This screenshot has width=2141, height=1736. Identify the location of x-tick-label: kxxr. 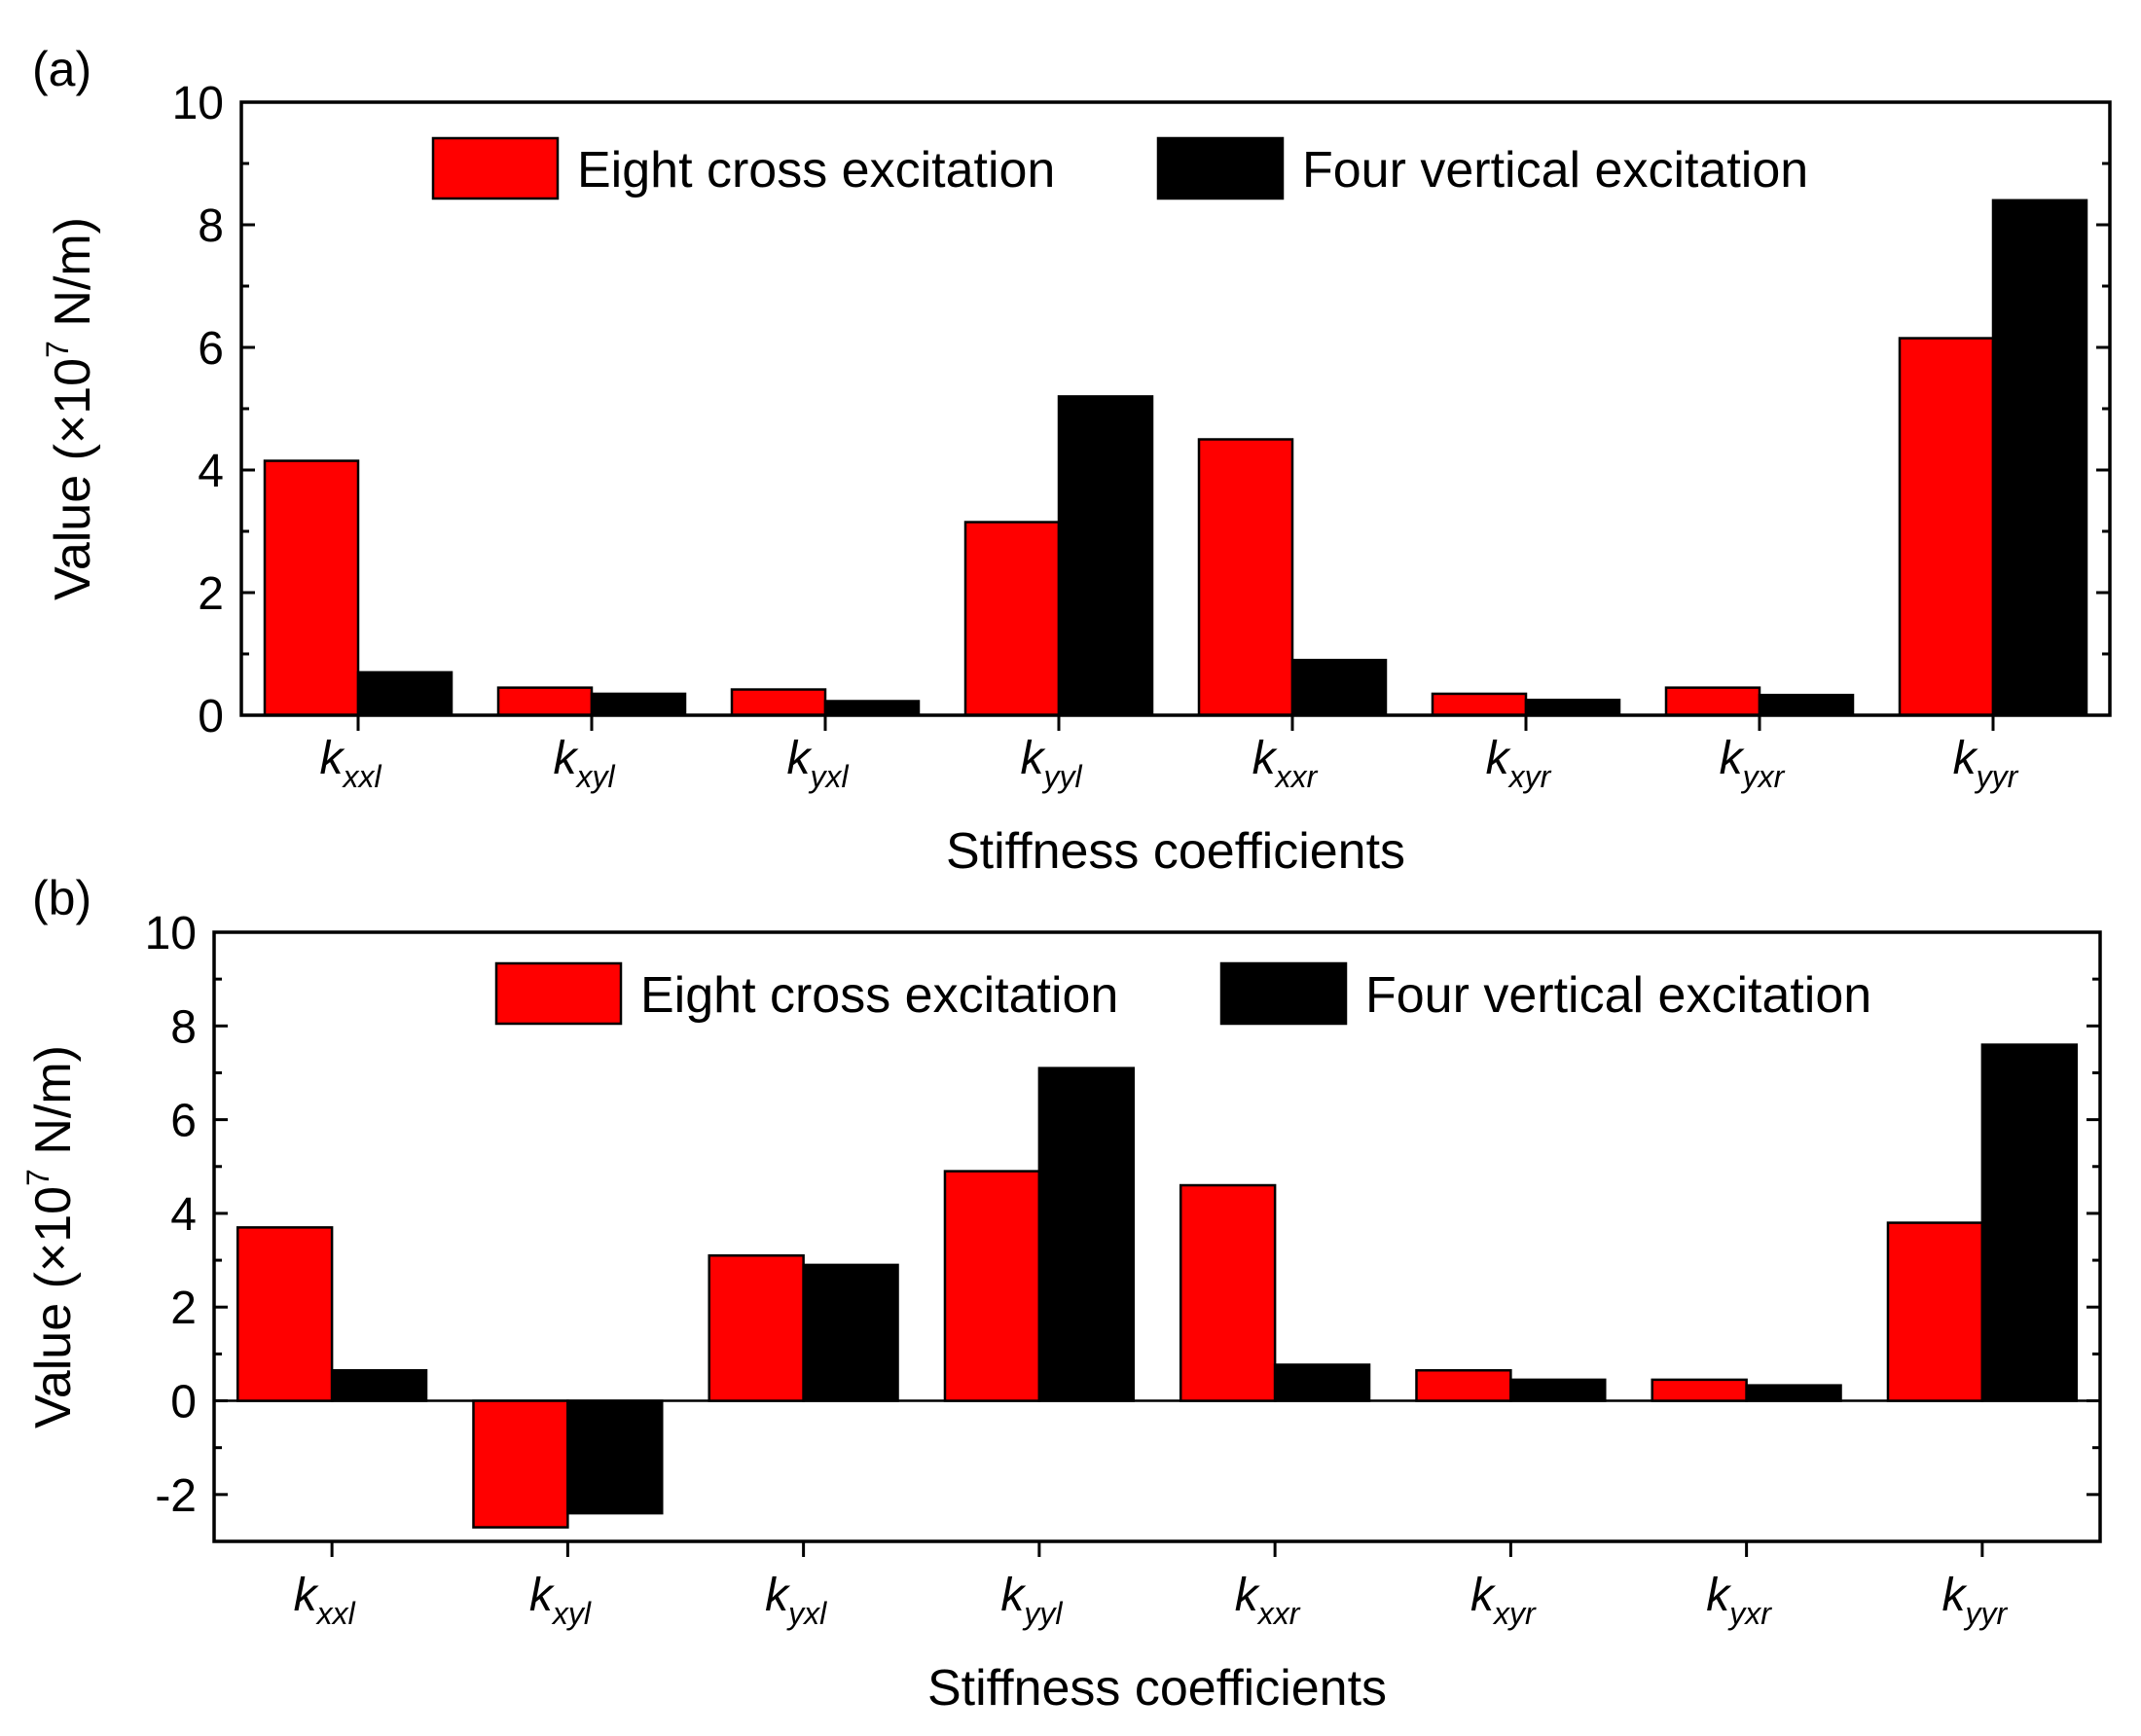
(1285, 764).